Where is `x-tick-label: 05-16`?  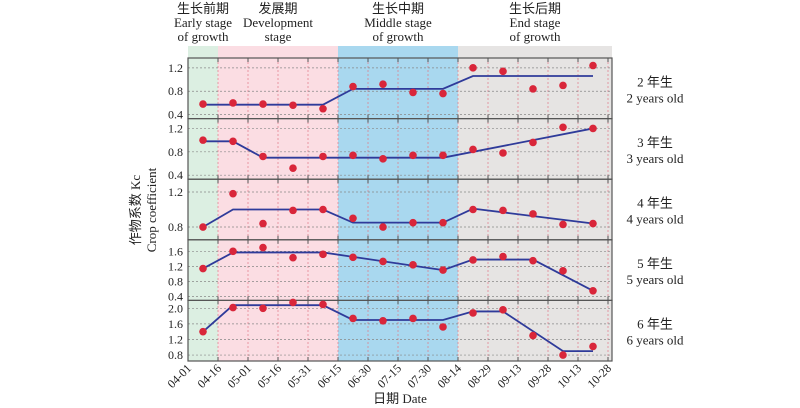 x-tick-label: 05-16 is located at coordinates (269, 376).